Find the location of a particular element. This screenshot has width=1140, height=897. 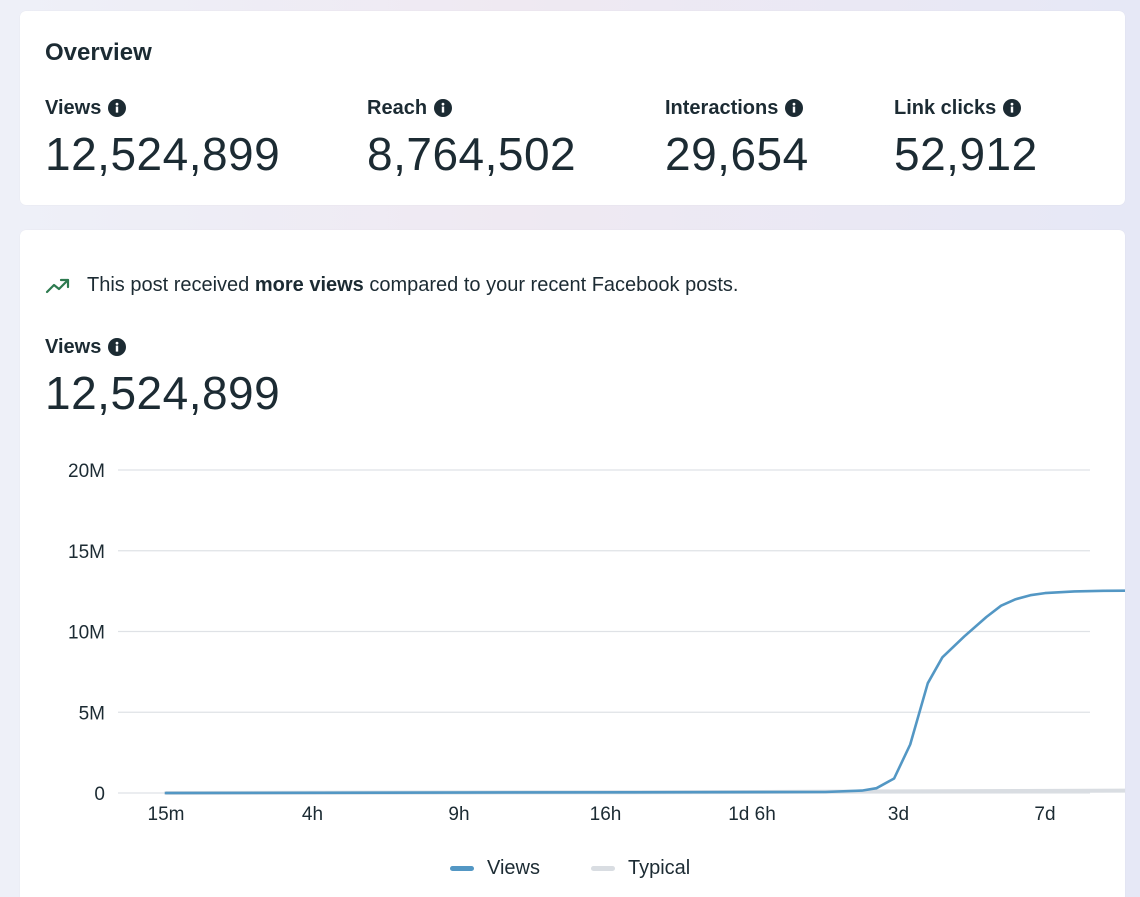

metric-views-value: 12,524,899 is located at coordinates (163, 154).